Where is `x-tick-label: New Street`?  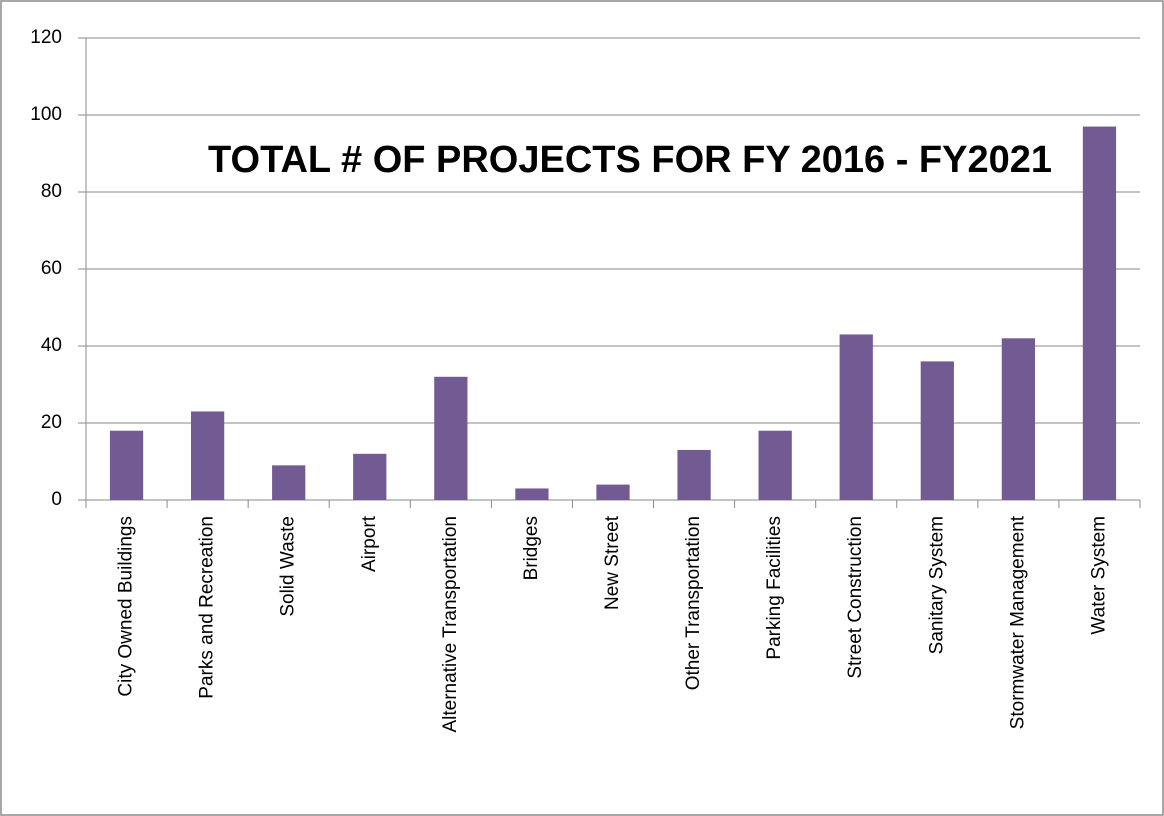
x-tick-label: New Street is located at coordinates (612, 562).